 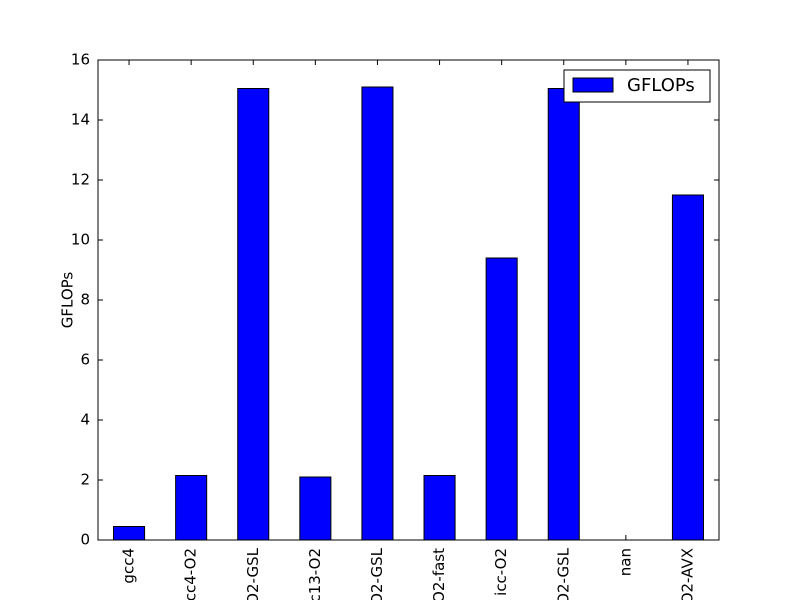 What do you see at coordinates (439, 574) in the screenshot?
I see `x-tick-label: O2-fast` at bounding box center [439, 574].